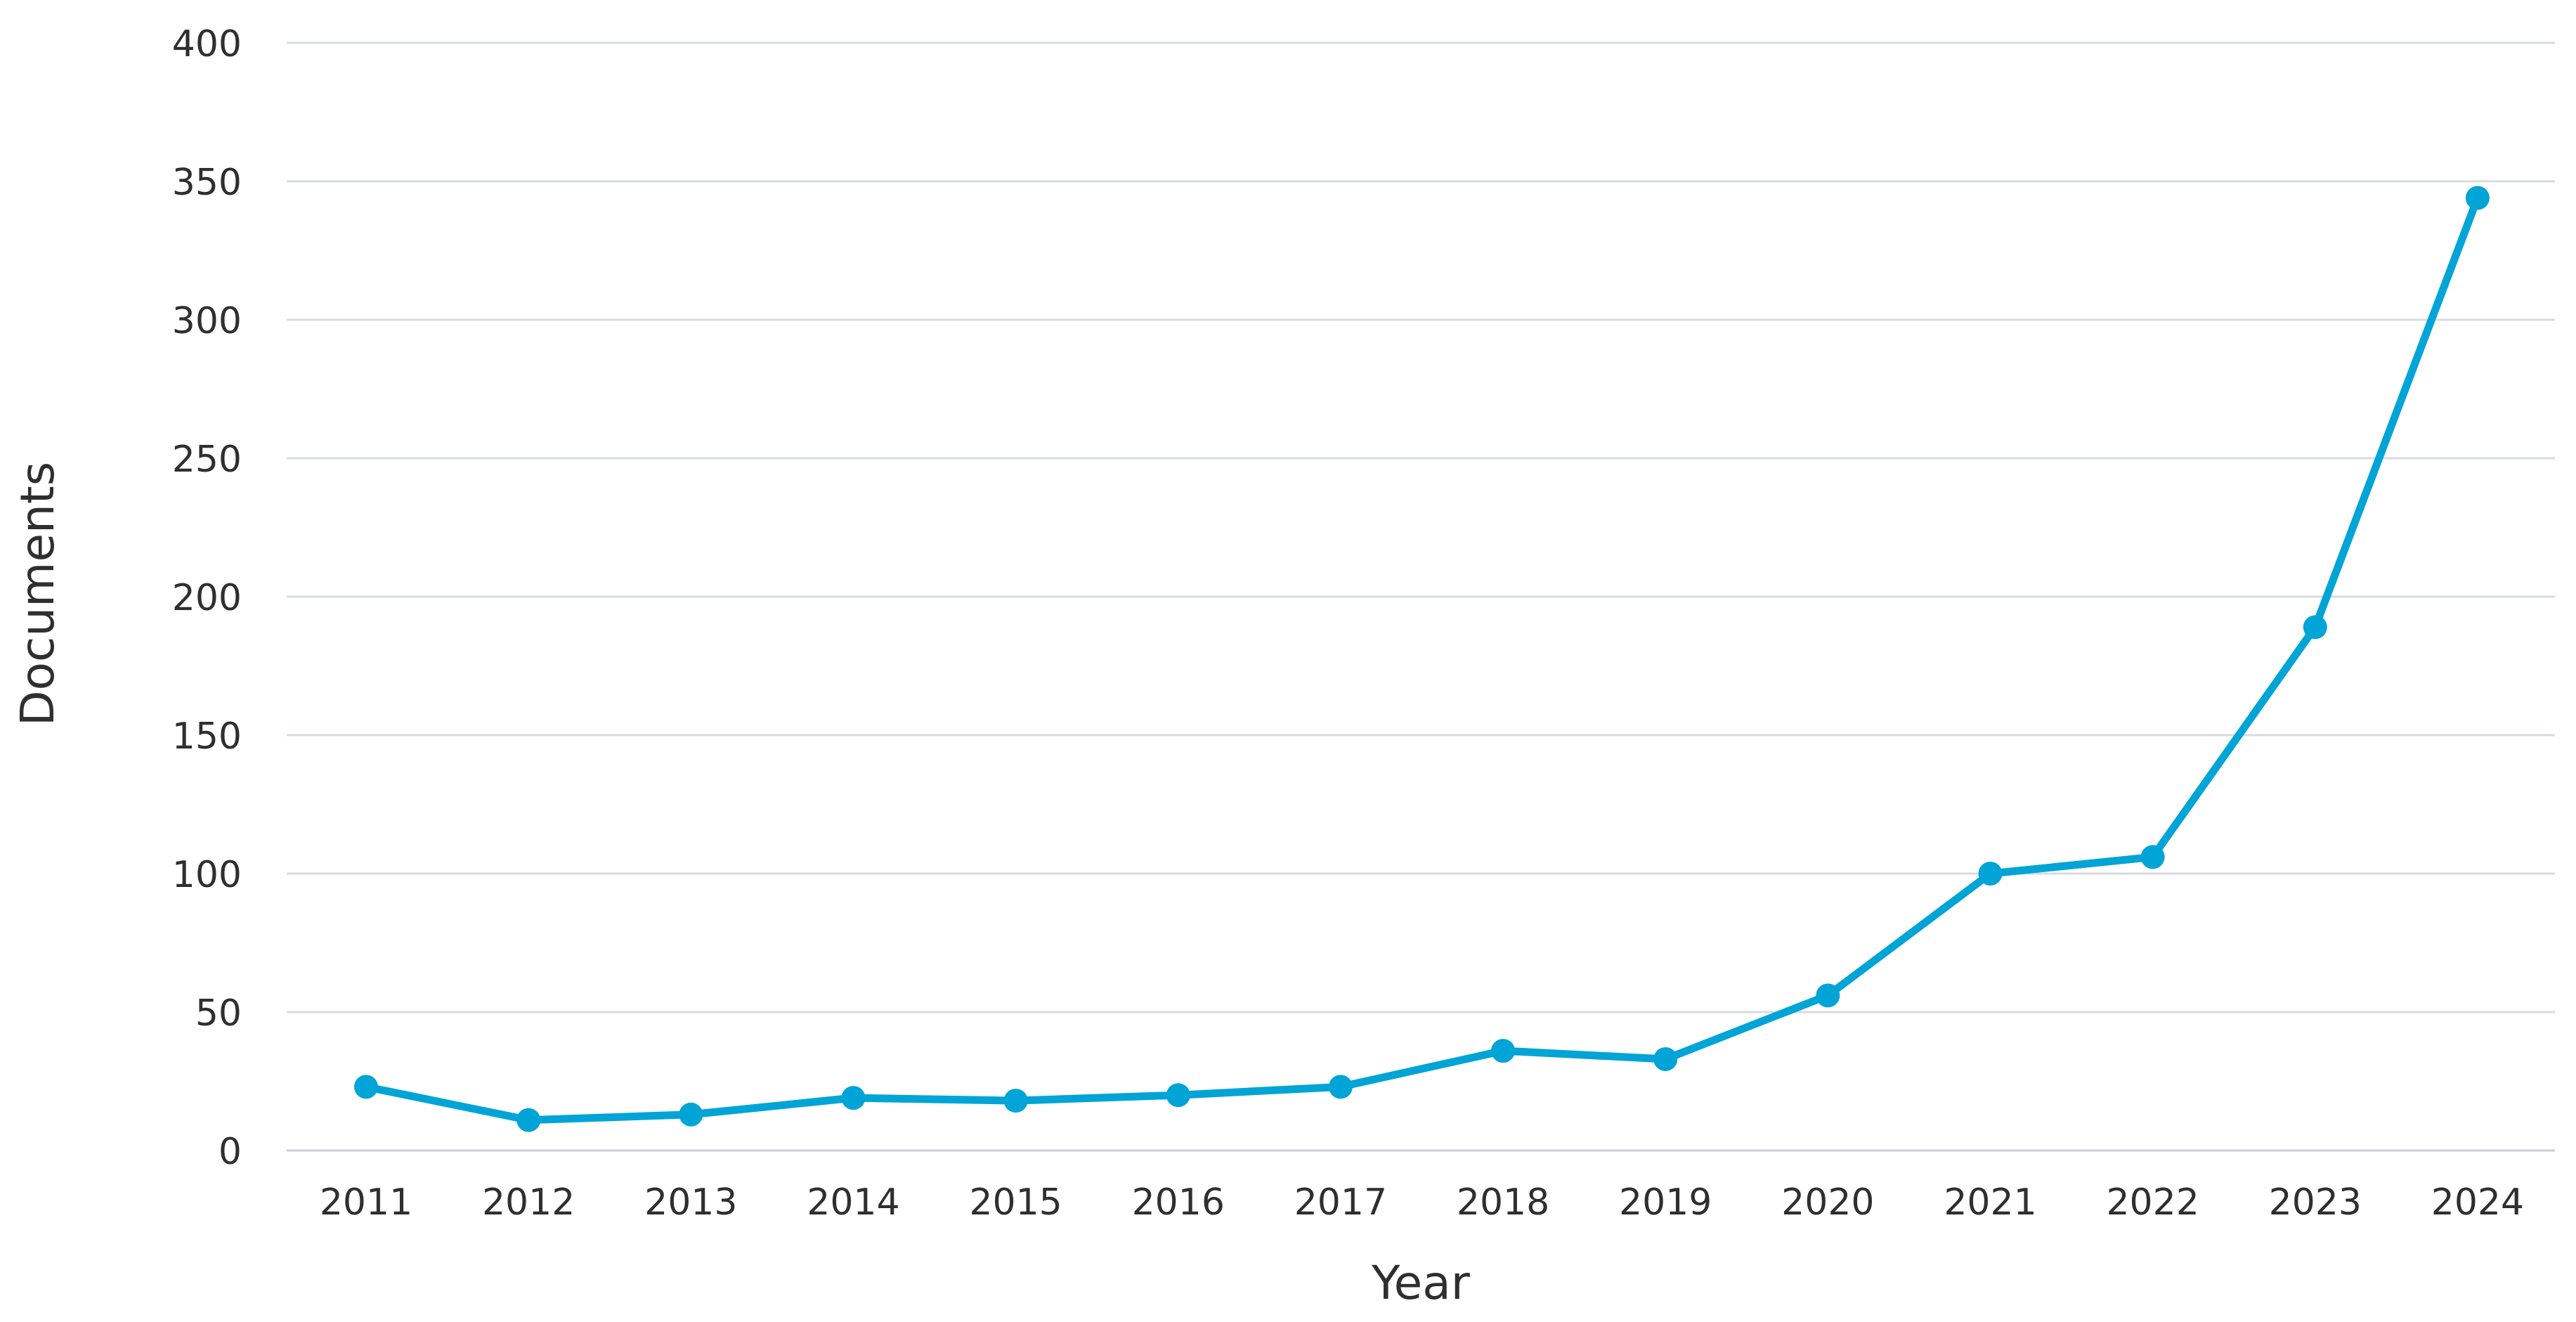  What do you see at coordinates (207, 736) in the screenshot?
I see `y-tick-label: 150` at bounding box center [207, 736].